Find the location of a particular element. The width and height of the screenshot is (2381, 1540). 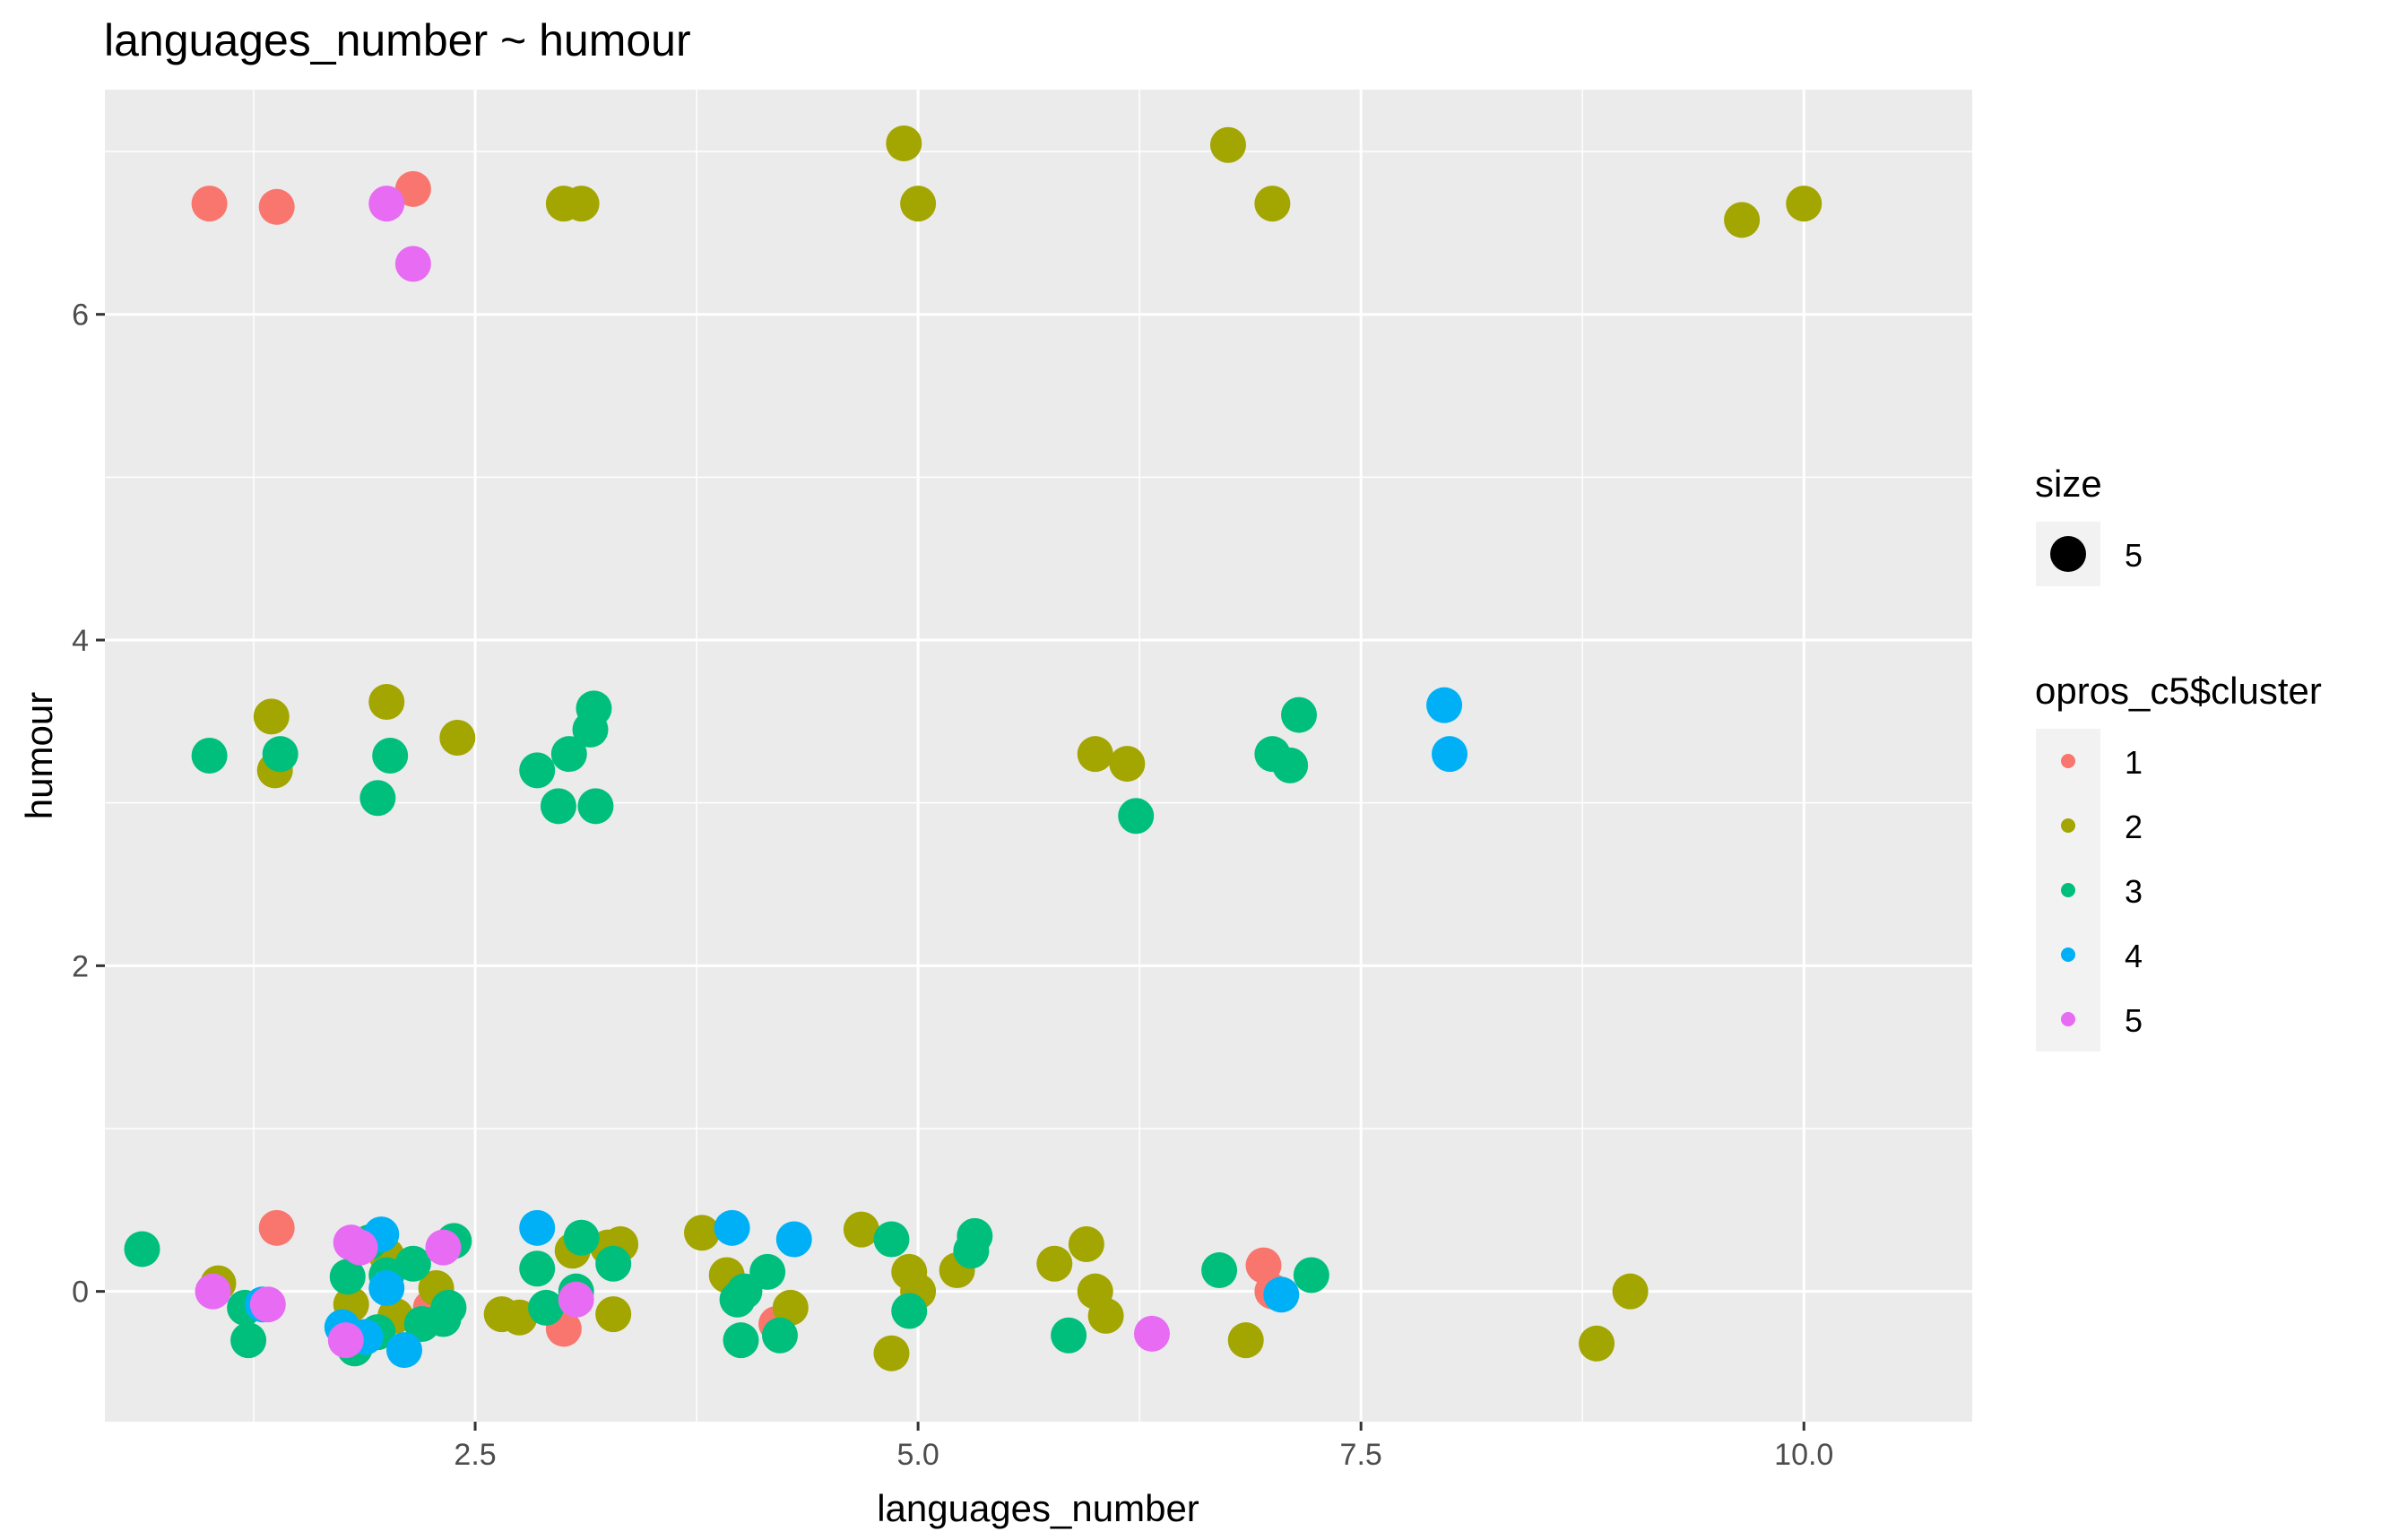

y-tick-label: 4 is located at coordinates (80, 641).